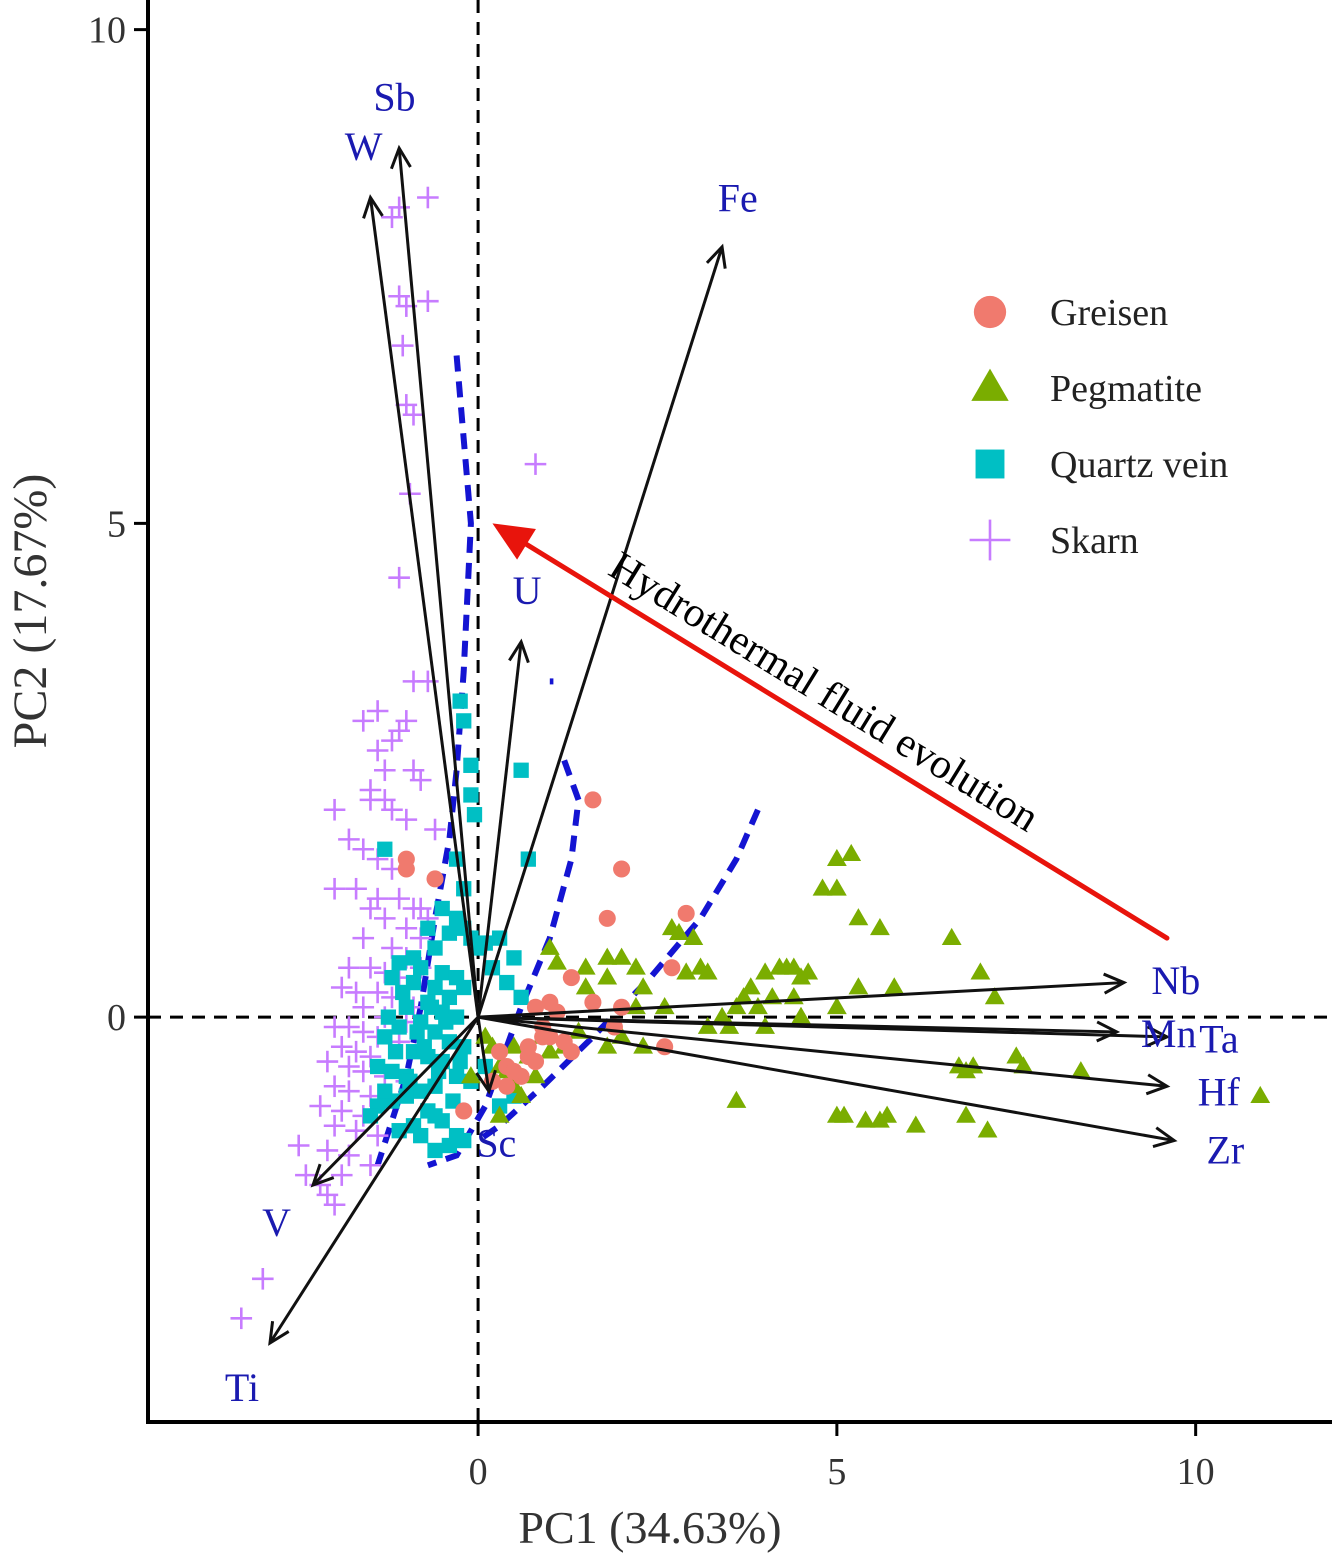 This screenshot has width=1339, height=1555. I want to click on loading-v: V, so click(371, 1130).